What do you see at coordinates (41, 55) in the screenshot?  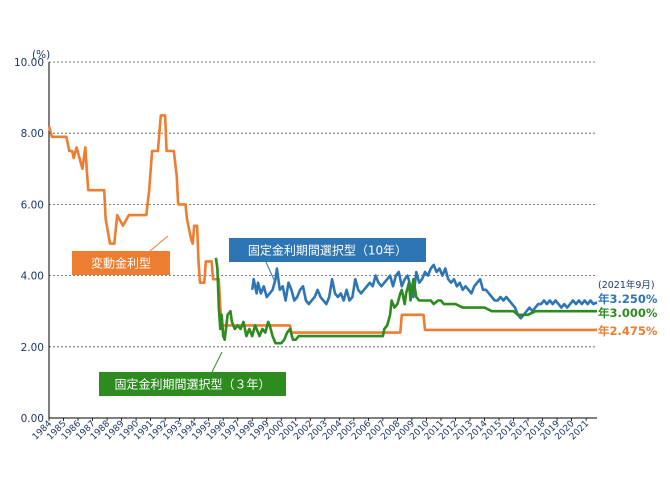 I see `y-axis-unit: (%)` at bounding box center [41, 55].